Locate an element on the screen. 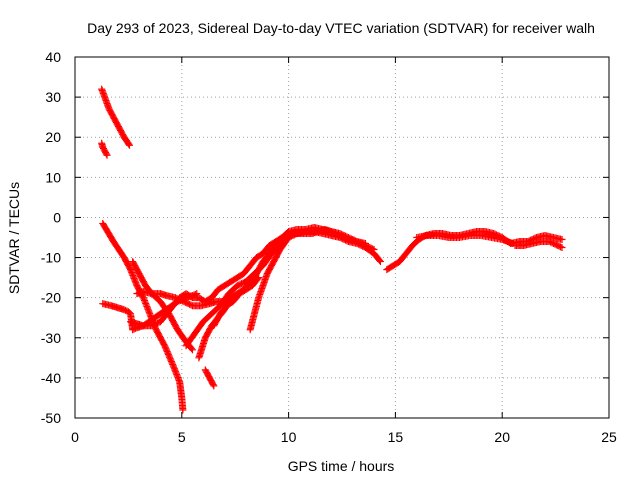 This screenshot has height=480, width=640. x-axis-label: GPS time / hours is located at coordinates (341, 466).